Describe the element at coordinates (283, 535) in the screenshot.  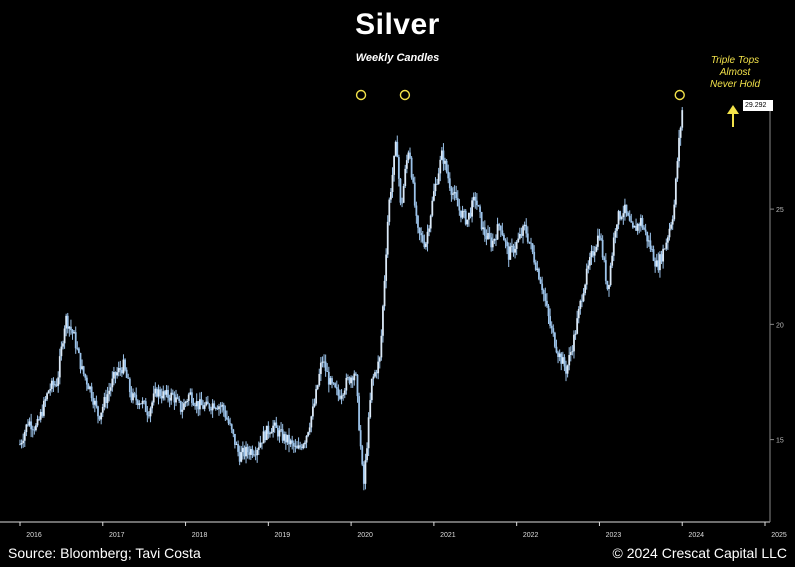
I see `x-tick-label: 2019` at that location.